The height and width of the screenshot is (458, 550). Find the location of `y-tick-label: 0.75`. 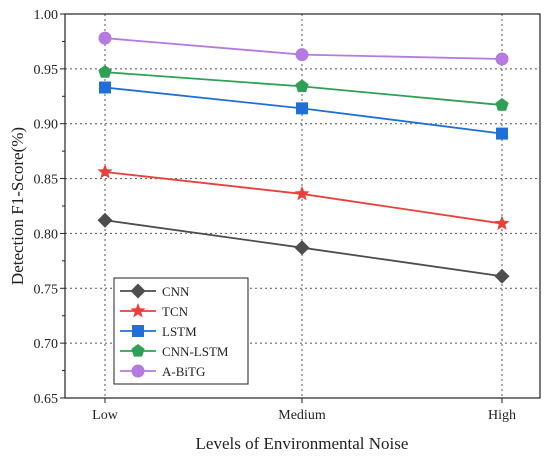

y-tick-label: 0.75 is located at coordinates (46, 289).